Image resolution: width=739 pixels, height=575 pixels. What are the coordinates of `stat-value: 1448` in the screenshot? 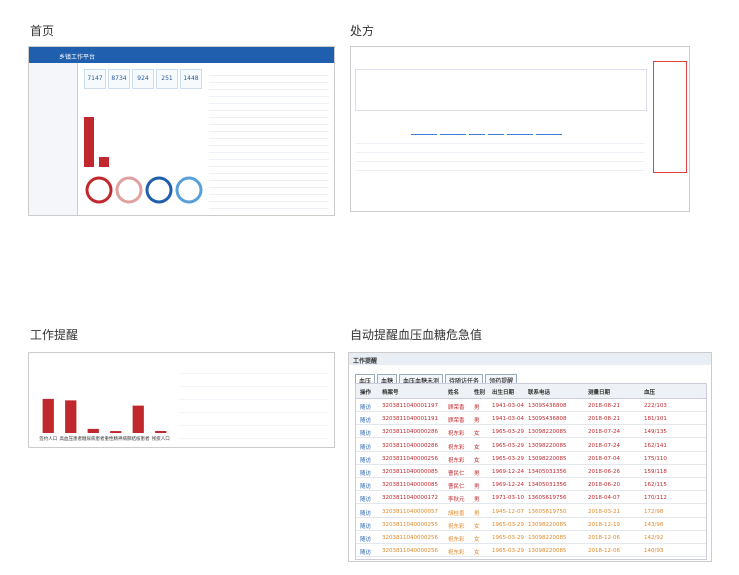 It's located at (191, 79).